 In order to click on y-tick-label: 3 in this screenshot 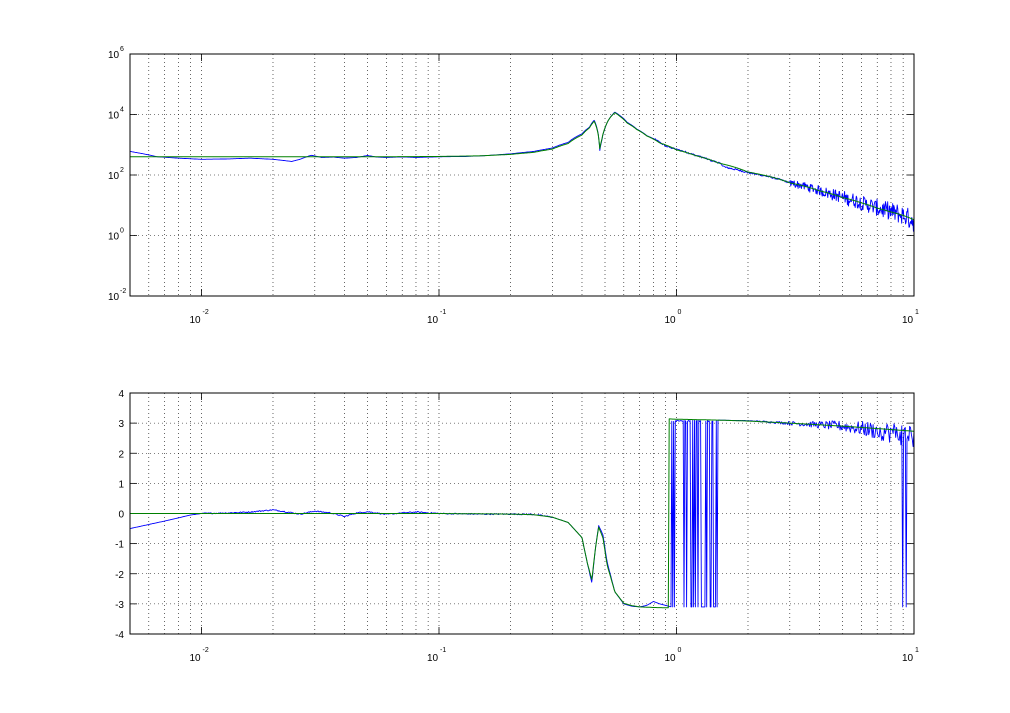, I will do `click(121, 424)`.